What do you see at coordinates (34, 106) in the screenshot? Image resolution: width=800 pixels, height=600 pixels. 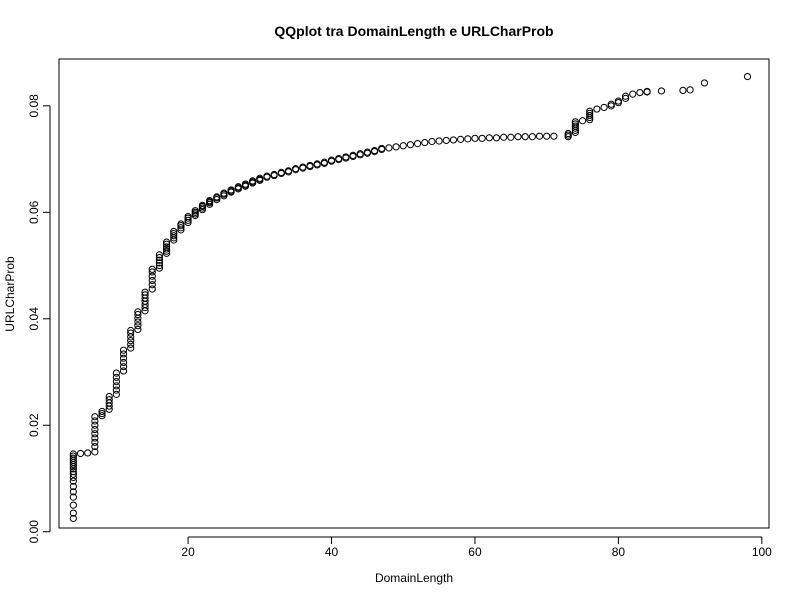 I see `y-tick-label: 0.08` at bounding box center [34, 106].